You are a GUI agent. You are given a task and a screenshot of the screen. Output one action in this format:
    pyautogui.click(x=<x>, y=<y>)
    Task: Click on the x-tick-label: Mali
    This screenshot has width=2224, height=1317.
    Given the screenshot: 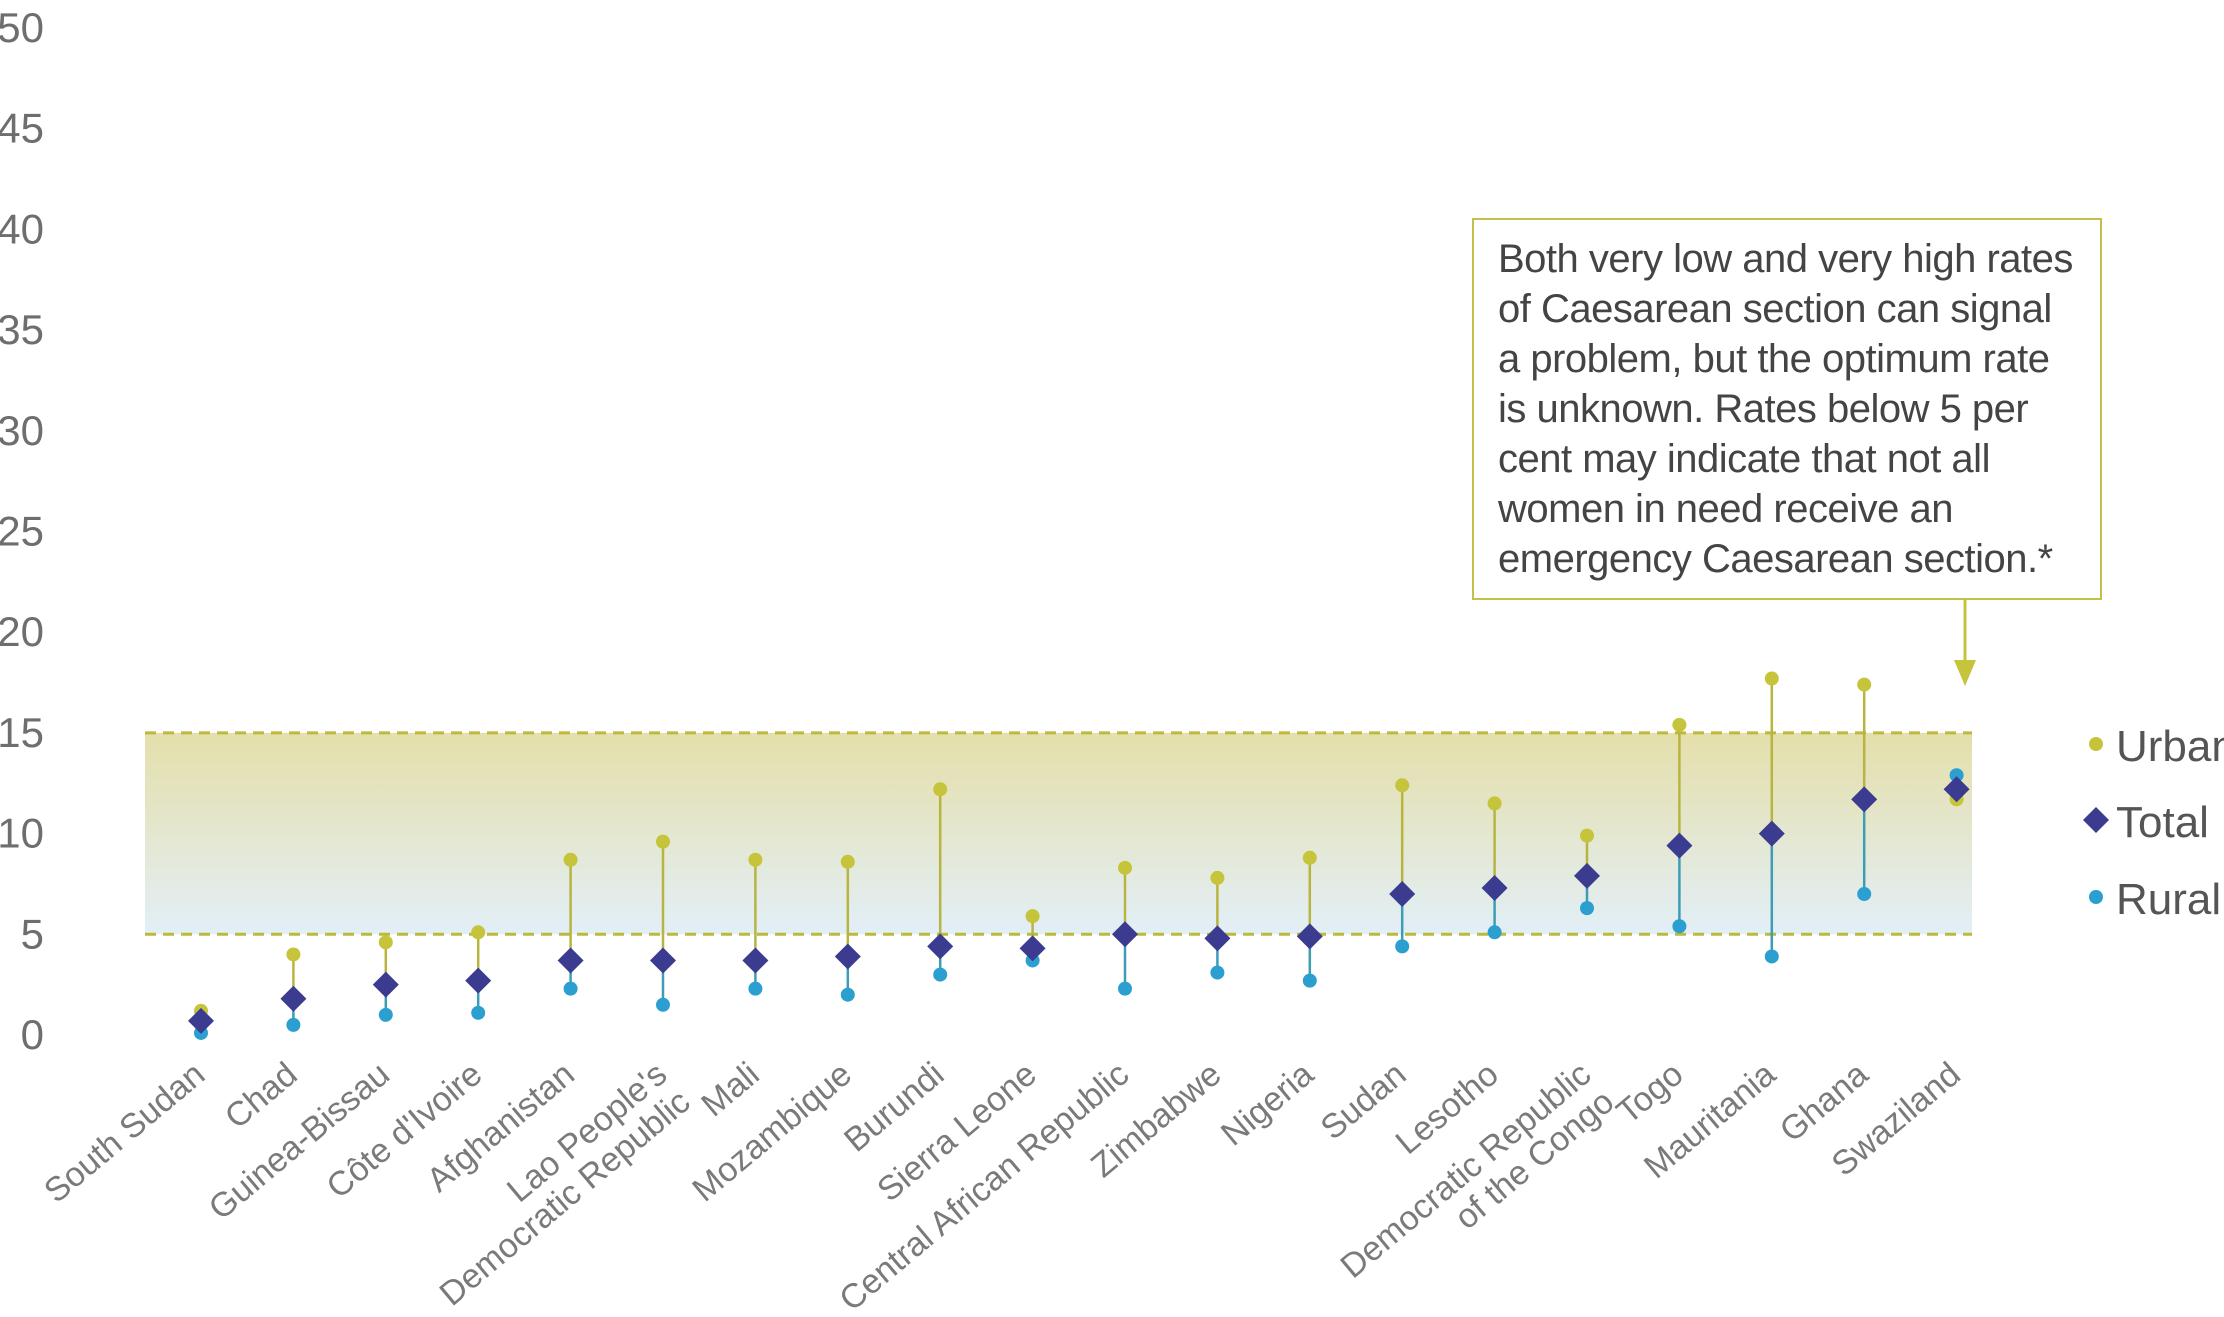 What is the action you would take?
    pyautogui.click(x=730, y=1089)
    